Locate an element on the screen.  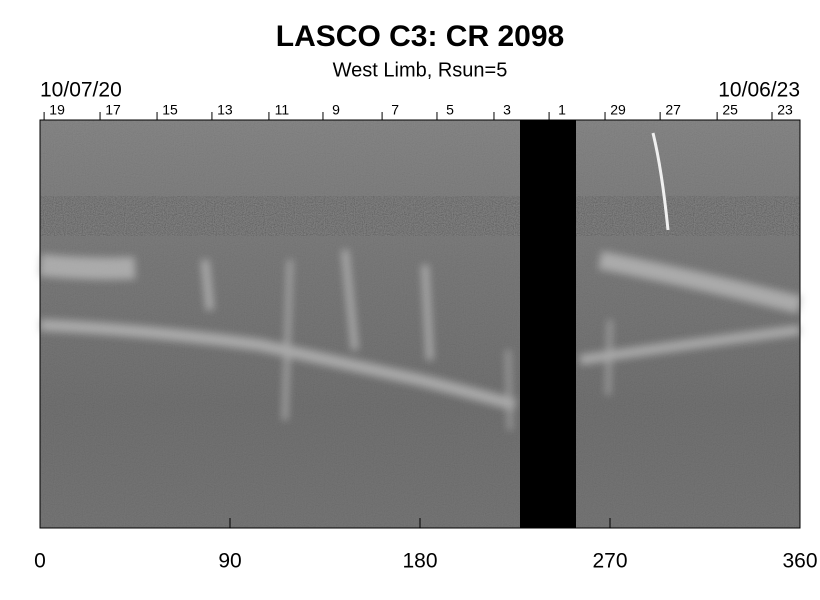
day-tick-label: 1 is located at coordinates (562, 110).